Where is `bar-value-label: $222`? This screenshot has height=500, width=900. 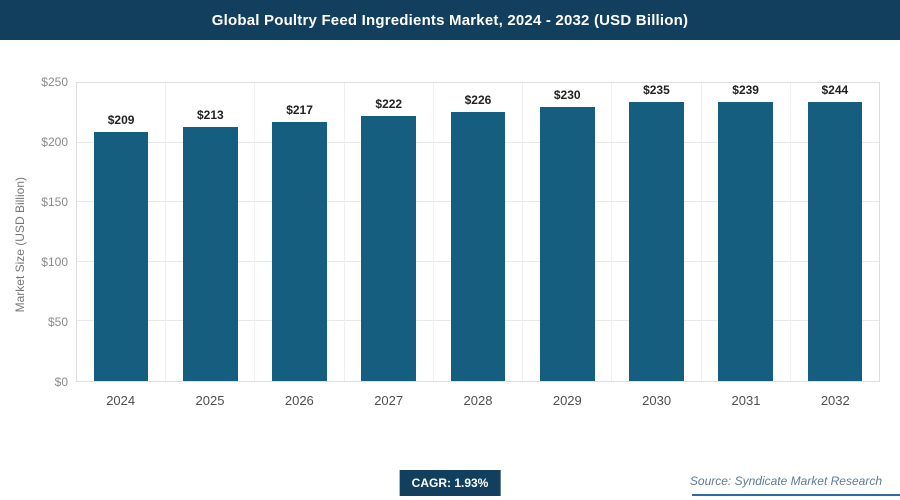 bar-value-label: $222 is located at coordinates (389, 104).